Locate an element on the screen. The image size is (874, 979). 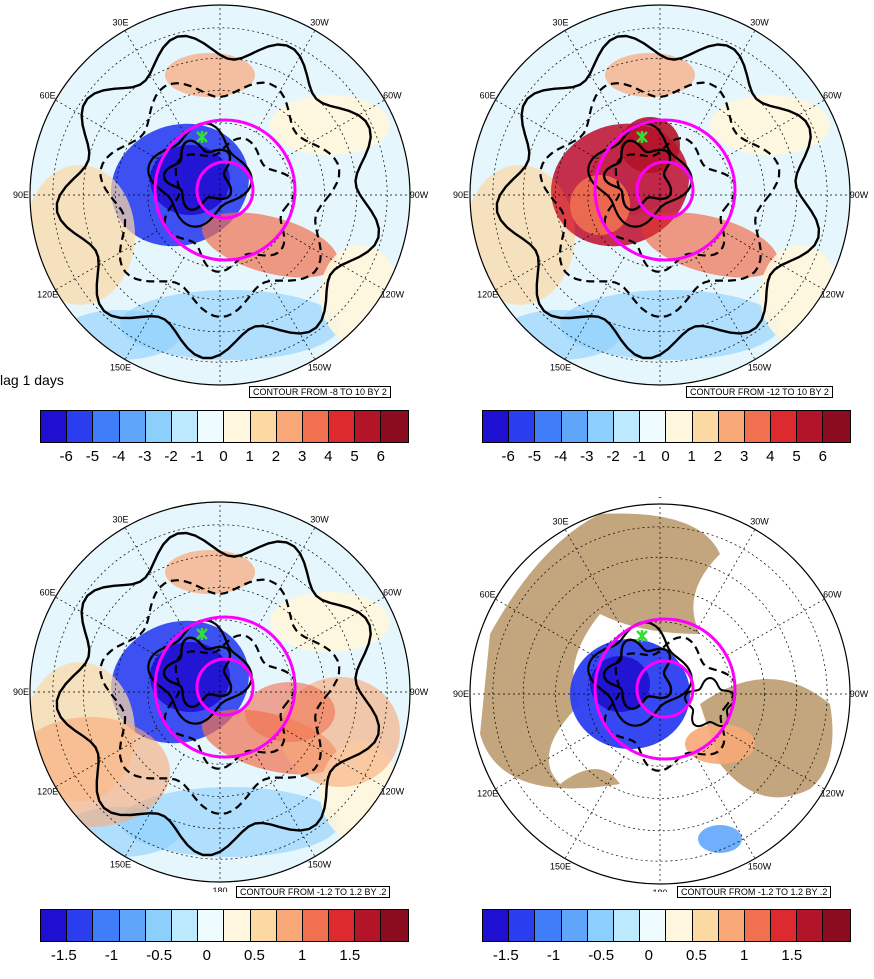
contour-info: CONTOUR FROM -8 TO 10 BY 2 is located at coordinates (320, 392).